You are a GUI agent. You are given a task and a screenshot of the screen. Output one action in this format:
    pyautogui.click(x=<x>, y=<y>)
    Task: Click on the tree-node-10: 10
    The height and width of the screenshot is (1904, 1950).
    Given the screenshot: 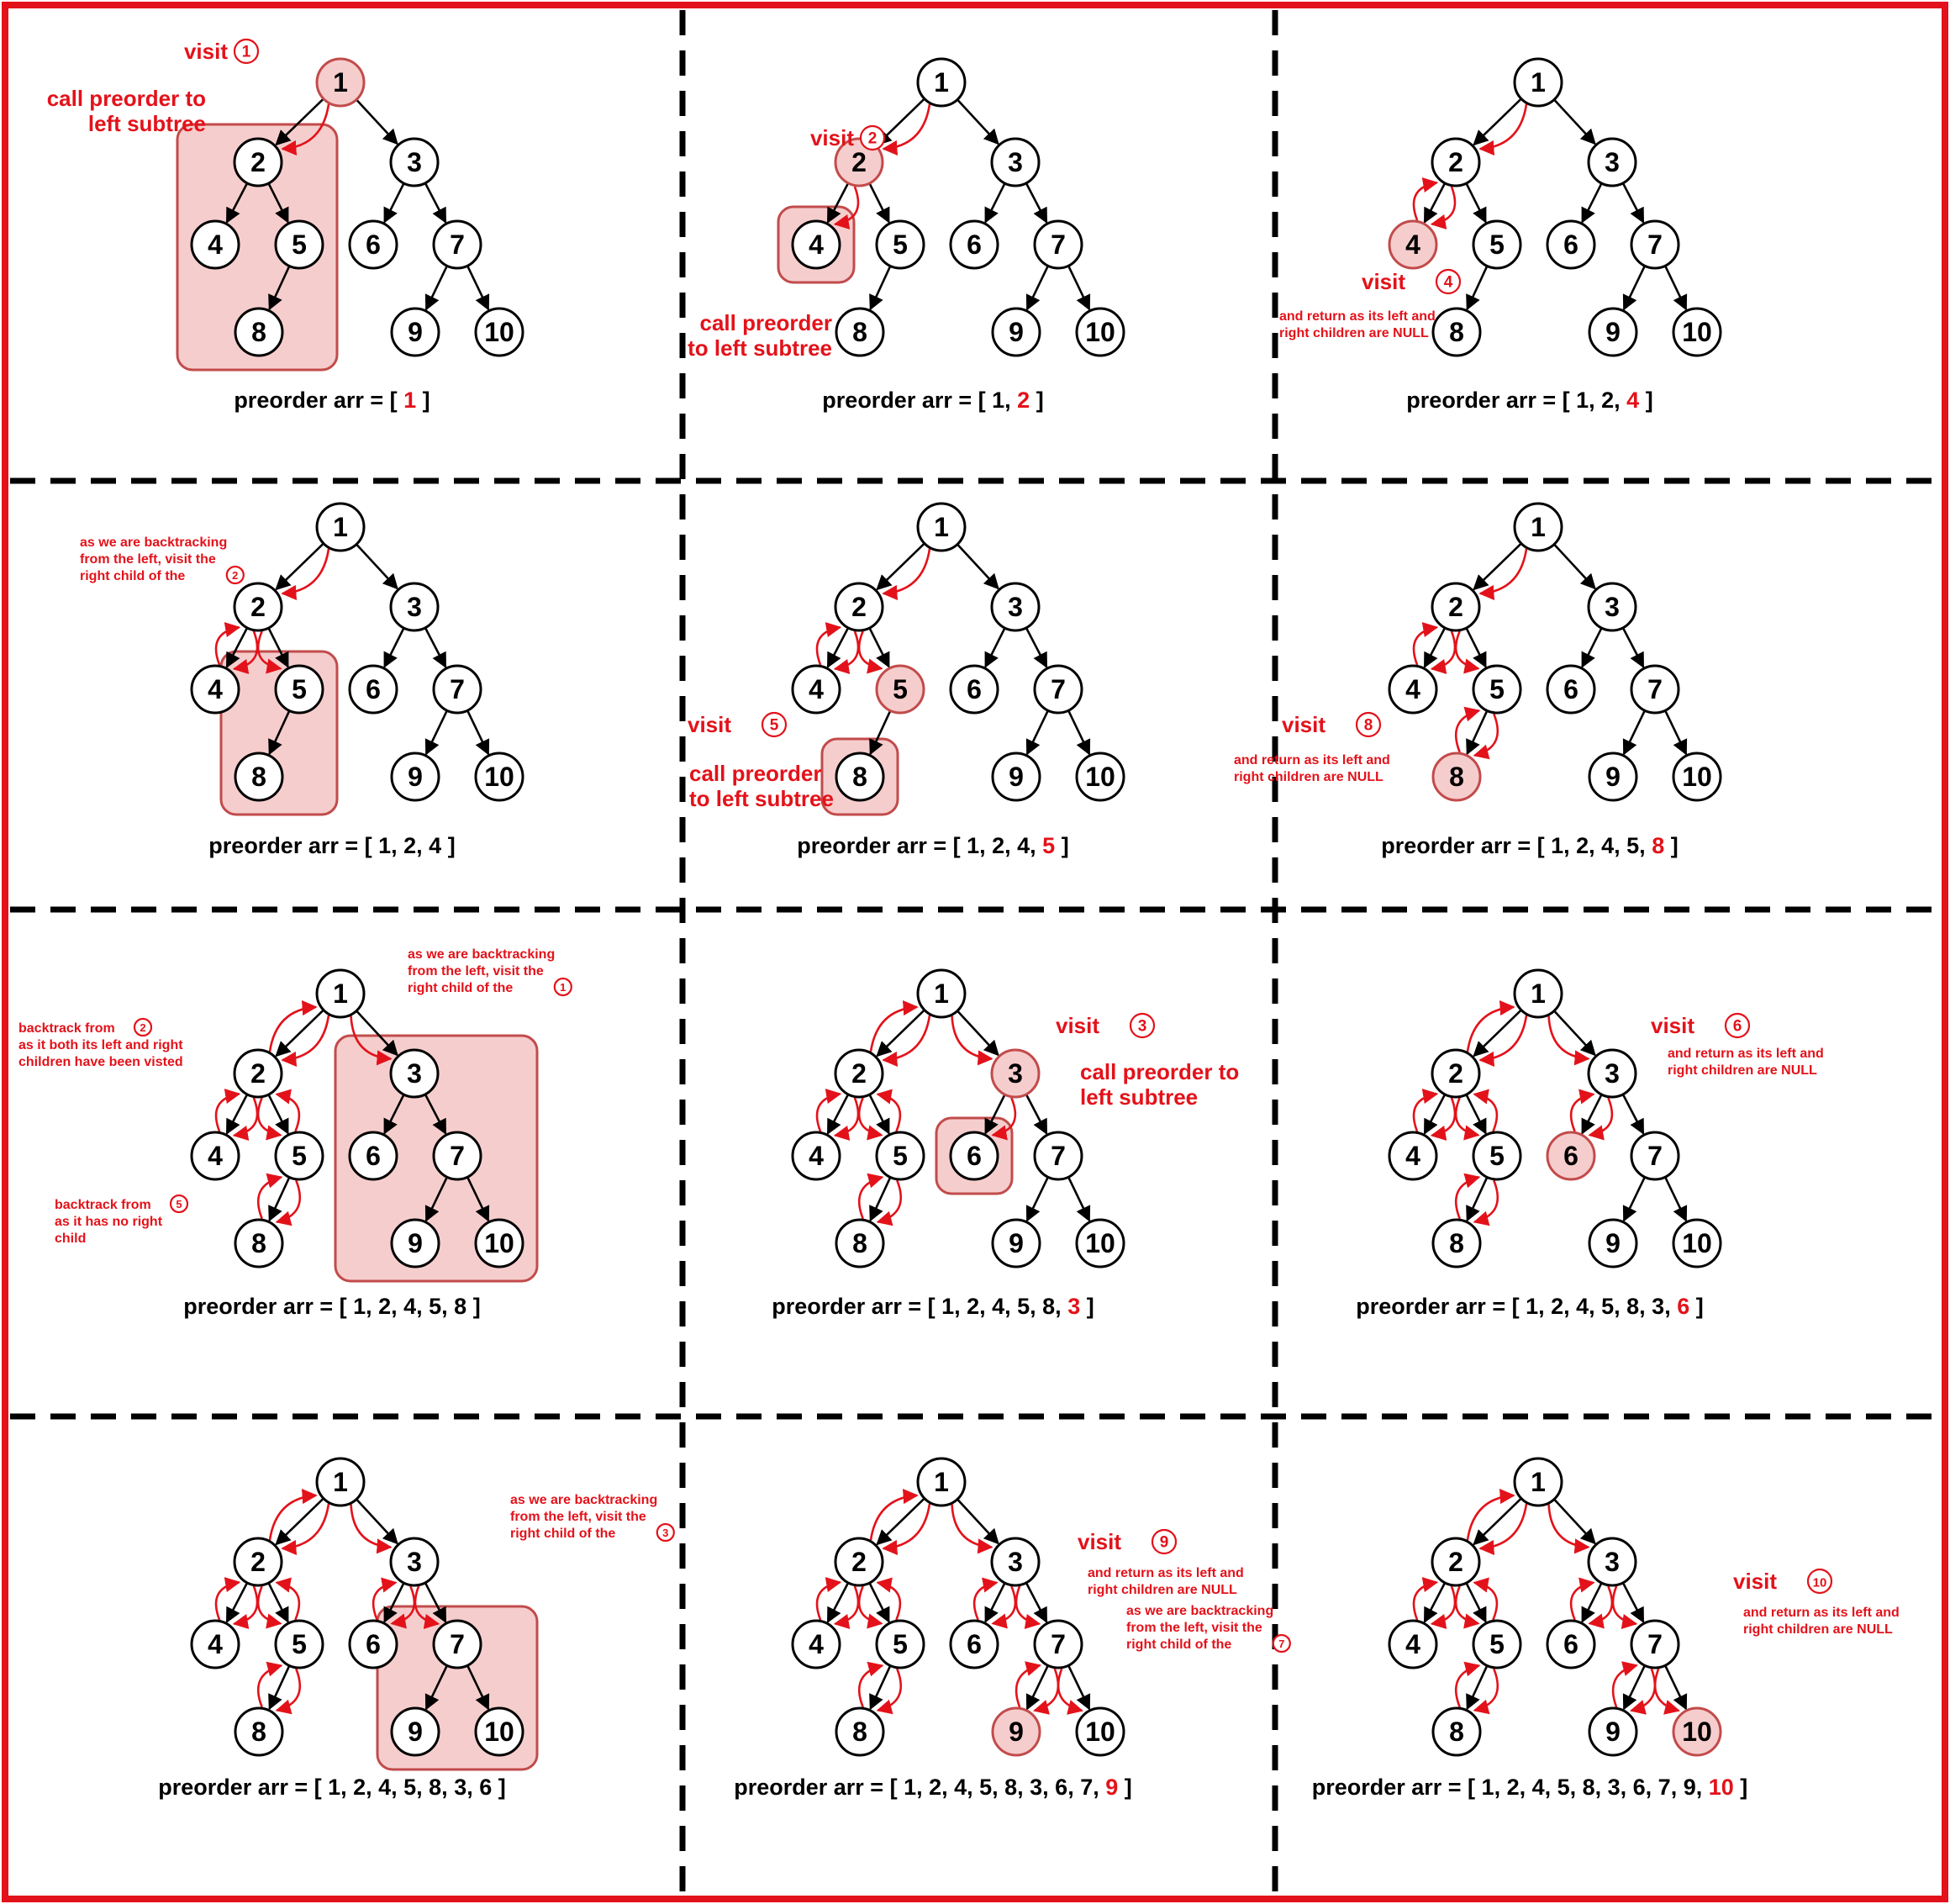 What is the action you would take?
    pyautogui.click(x=1100, y=1731)
    